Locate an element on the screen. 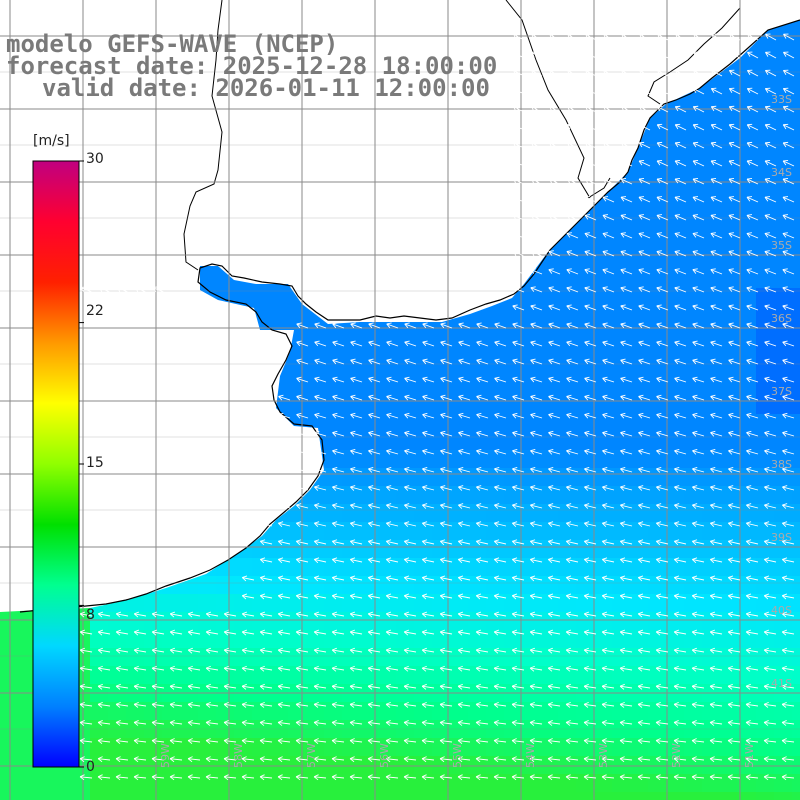 The image size is (800, 800). lat-label-33S: 33S is located at coordinates (781, 99).